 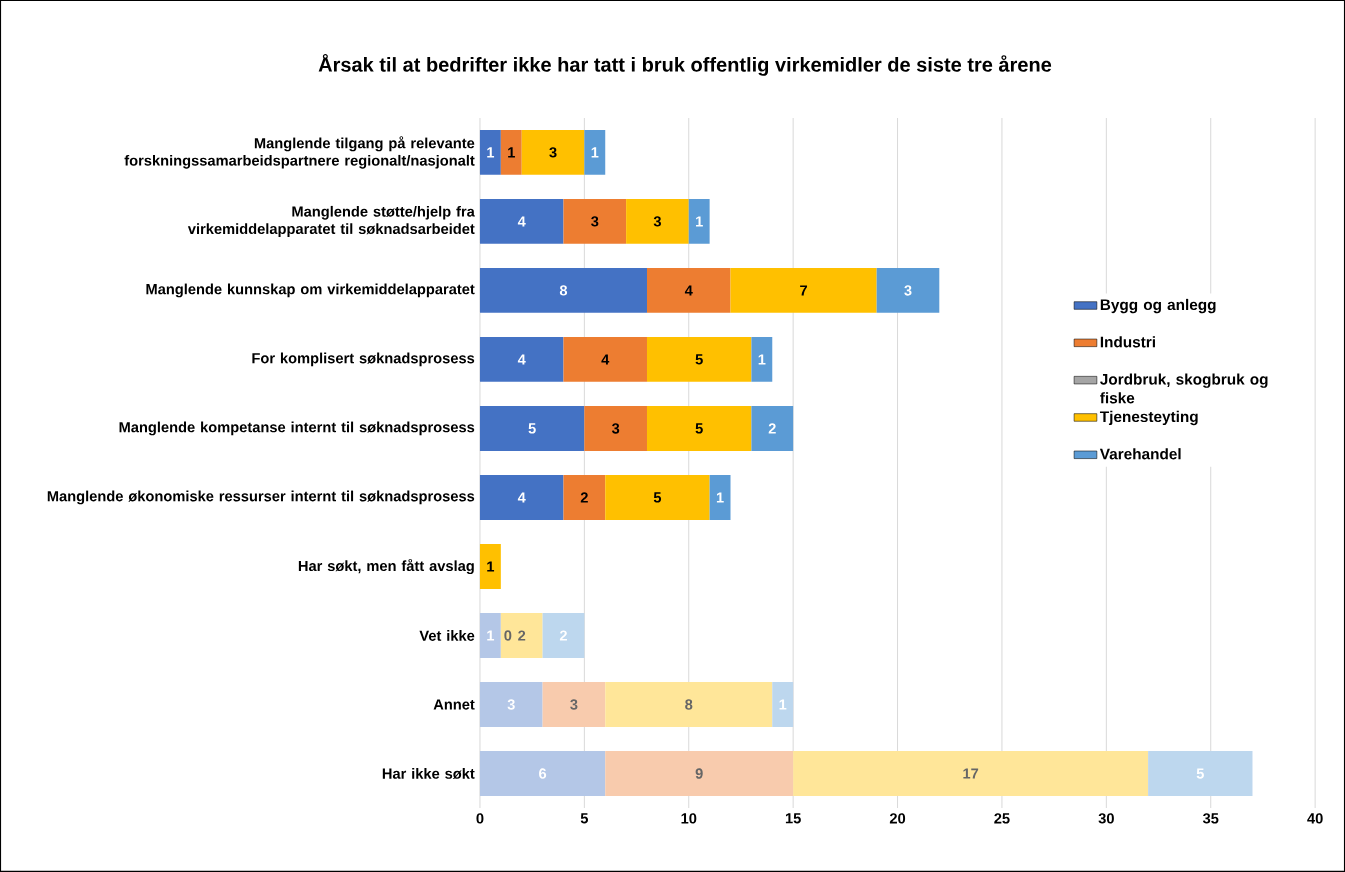 What do you see at coordinates (1315, 818) in the screenshot?
I see `x-tick-label: 40` at bounding box center [1315, 818].